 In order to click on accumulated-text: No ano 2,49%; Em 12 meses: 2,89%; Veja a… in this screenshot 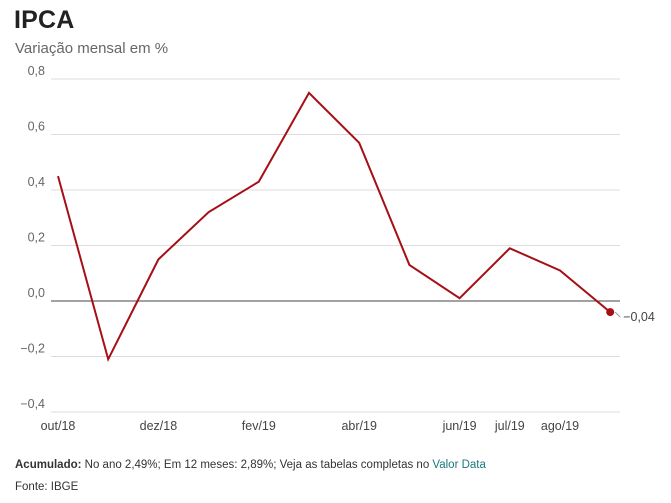, I will do `click(257, 465)`.